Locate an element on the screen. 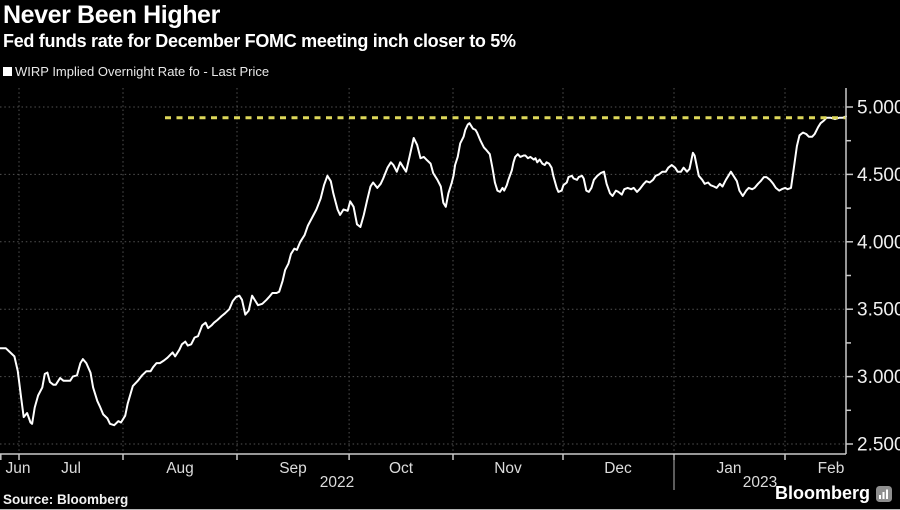  source-note: Source: Bloomberg is located at coordinates (66, 499).